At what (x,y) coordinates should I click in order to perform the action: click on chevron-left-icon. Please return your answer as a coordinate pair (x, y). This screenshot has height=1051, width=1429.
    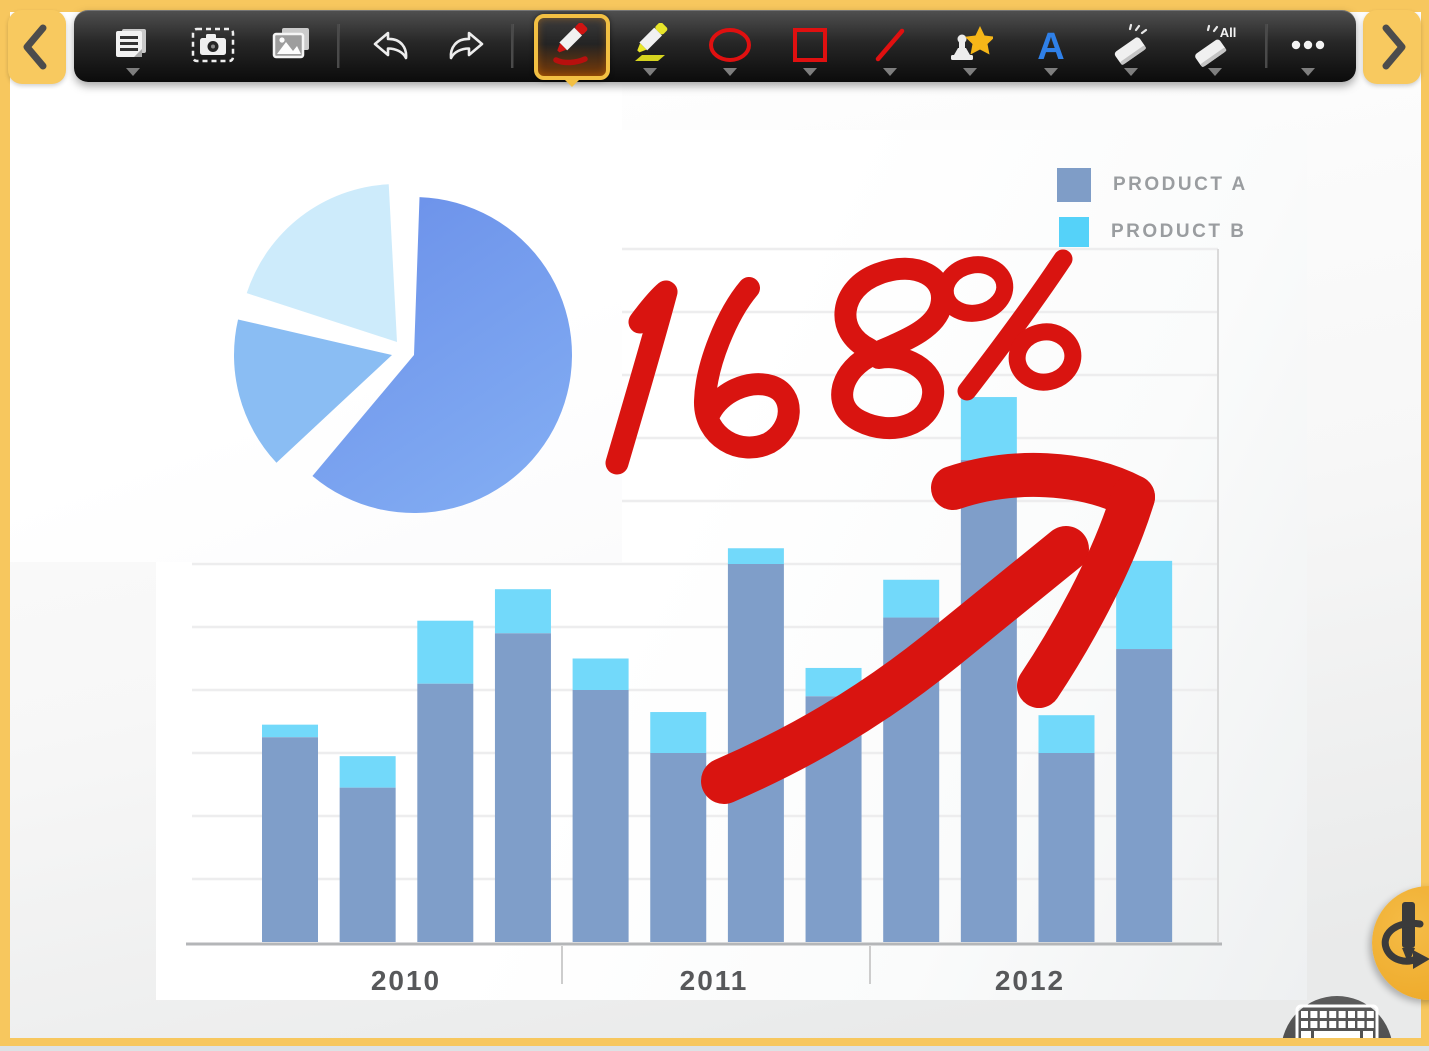
    Looking at the image, I should click on (35, 47).